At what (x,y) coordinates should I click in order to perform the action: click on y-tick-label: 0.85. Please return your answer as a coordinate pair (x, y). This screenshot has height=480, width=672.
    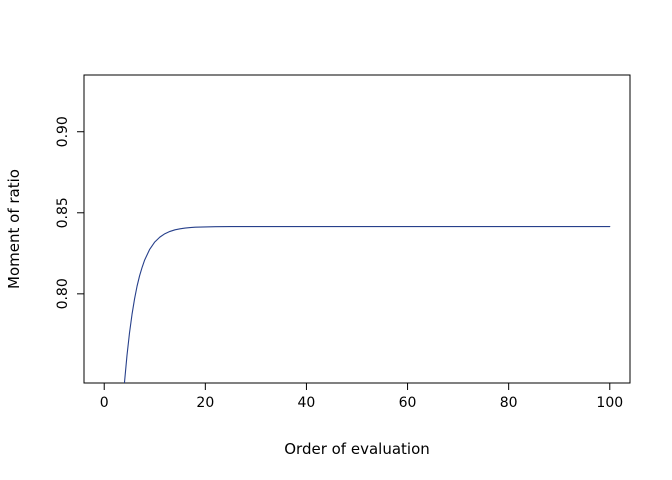
    Looking at the image, I should click on (63, 212).